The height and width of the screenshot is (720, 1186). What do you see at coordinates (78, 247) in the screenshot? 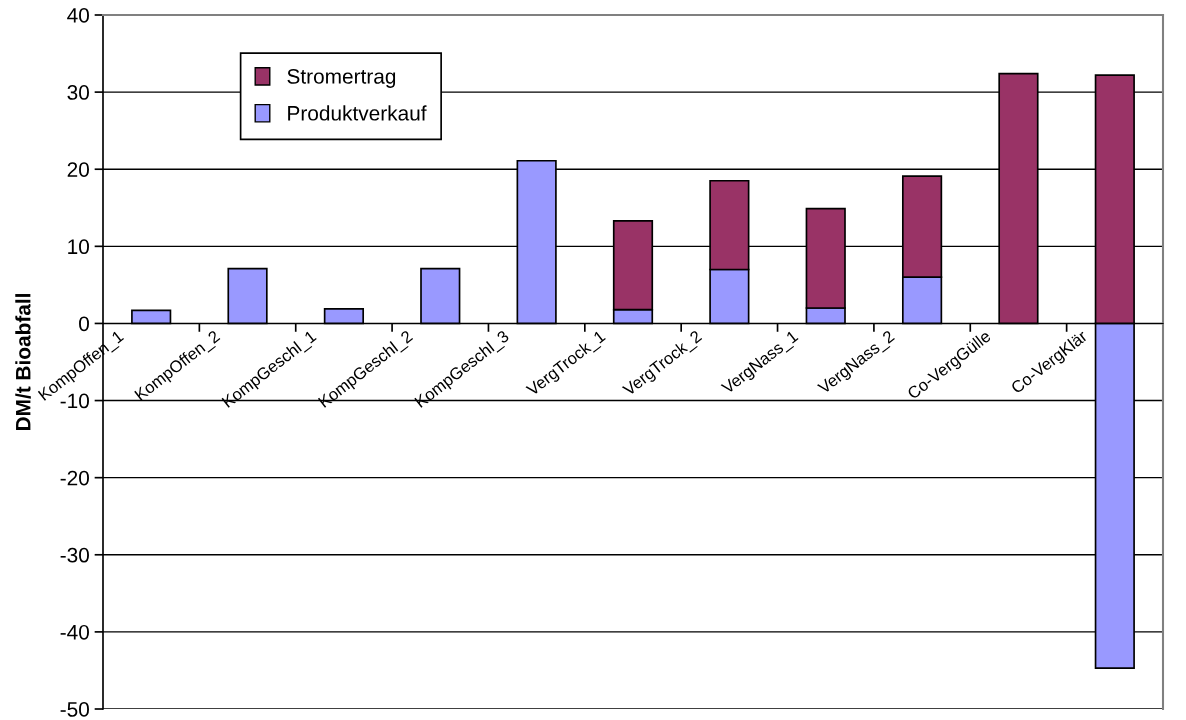
I see `y-tick-label: 10` at bounding box center [78, 247].